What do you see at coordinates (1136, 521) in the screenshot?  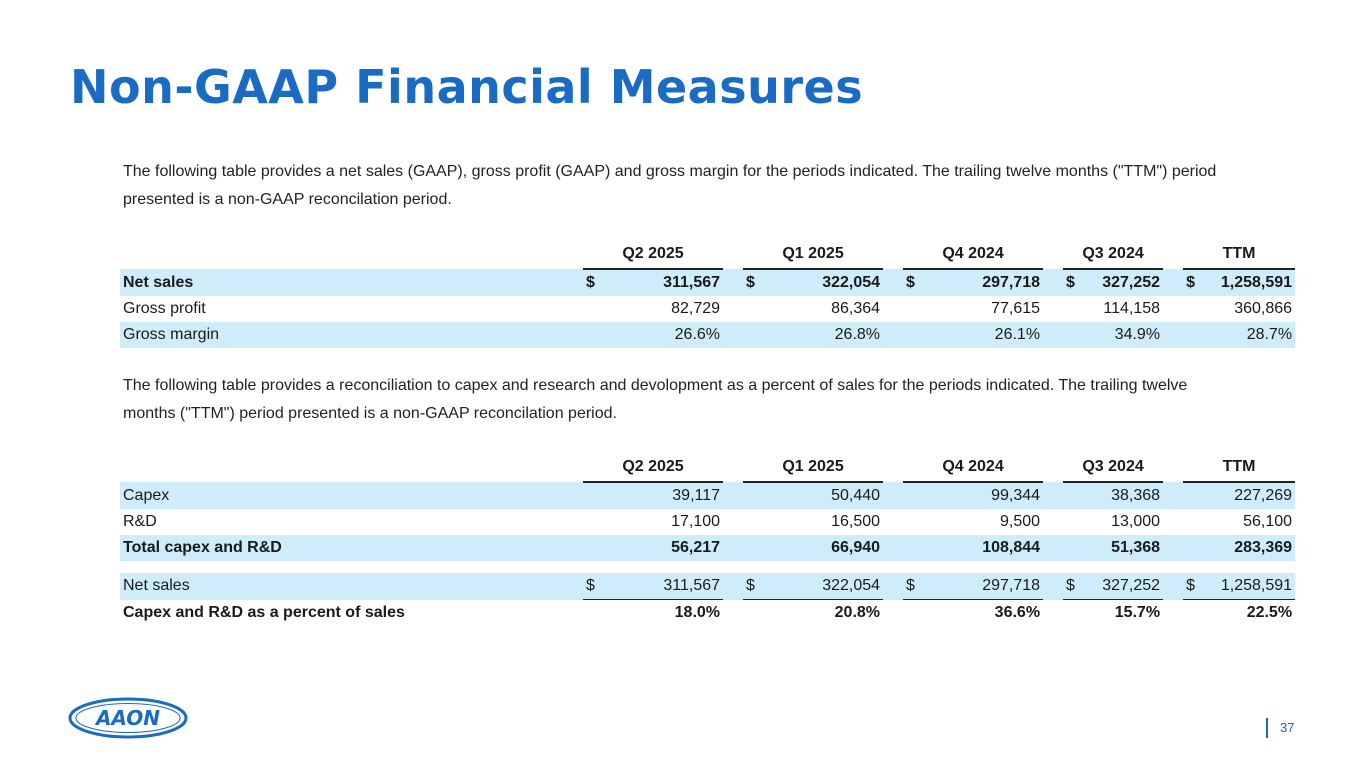 I see `cell: 13,000` at bounding box center [1136, 521].